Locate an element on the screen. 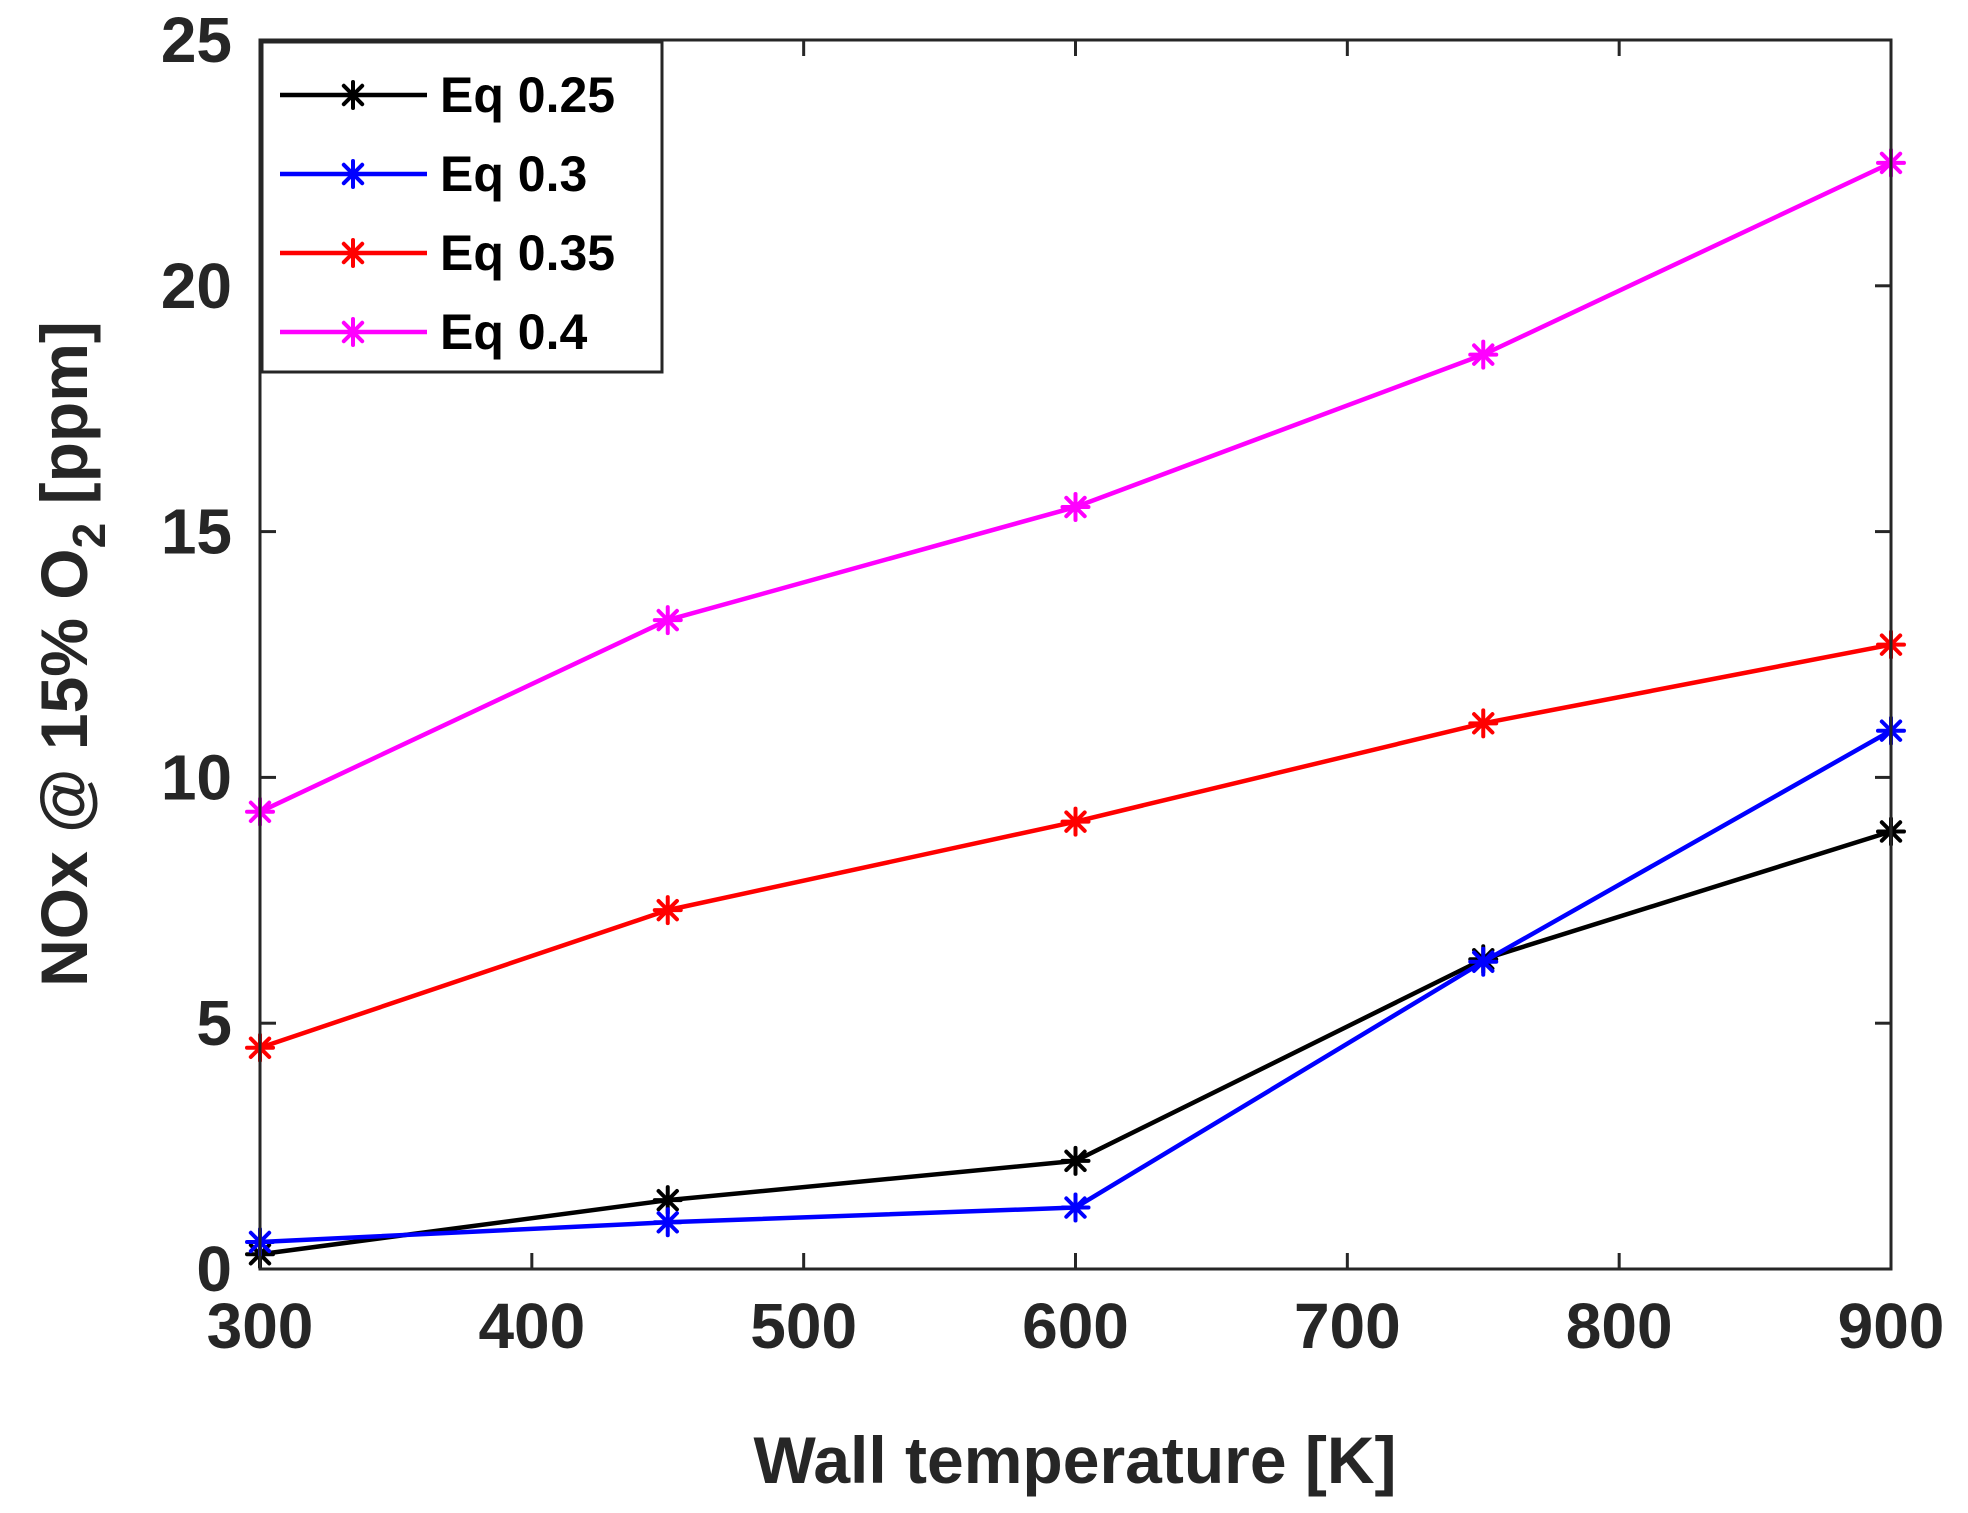 The height and width of the screenshot is (1513, 1968). y-tick-labels: 0 5 10 15 20 25 is located at coordinates (196, 654).